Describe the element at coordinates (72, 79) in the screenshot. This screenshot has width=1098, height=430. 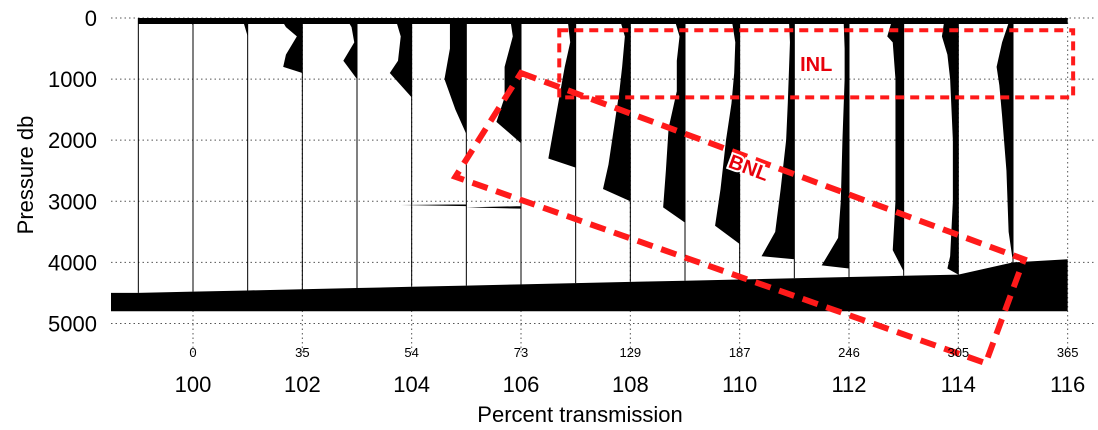
I see `y-tick-label: 1000` at that location.